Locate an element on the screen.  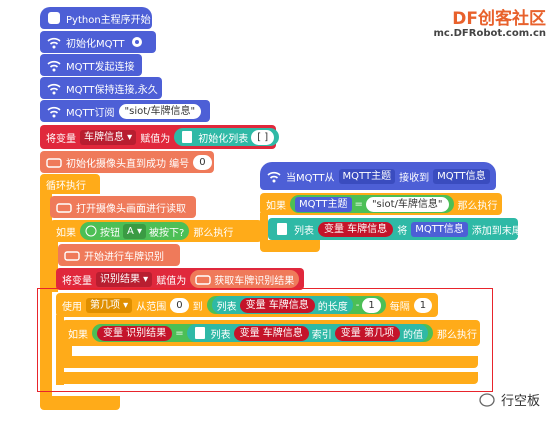
equal-op: MQTT主题 = "siot/车牌信息" is located at coordinates (372, 204).